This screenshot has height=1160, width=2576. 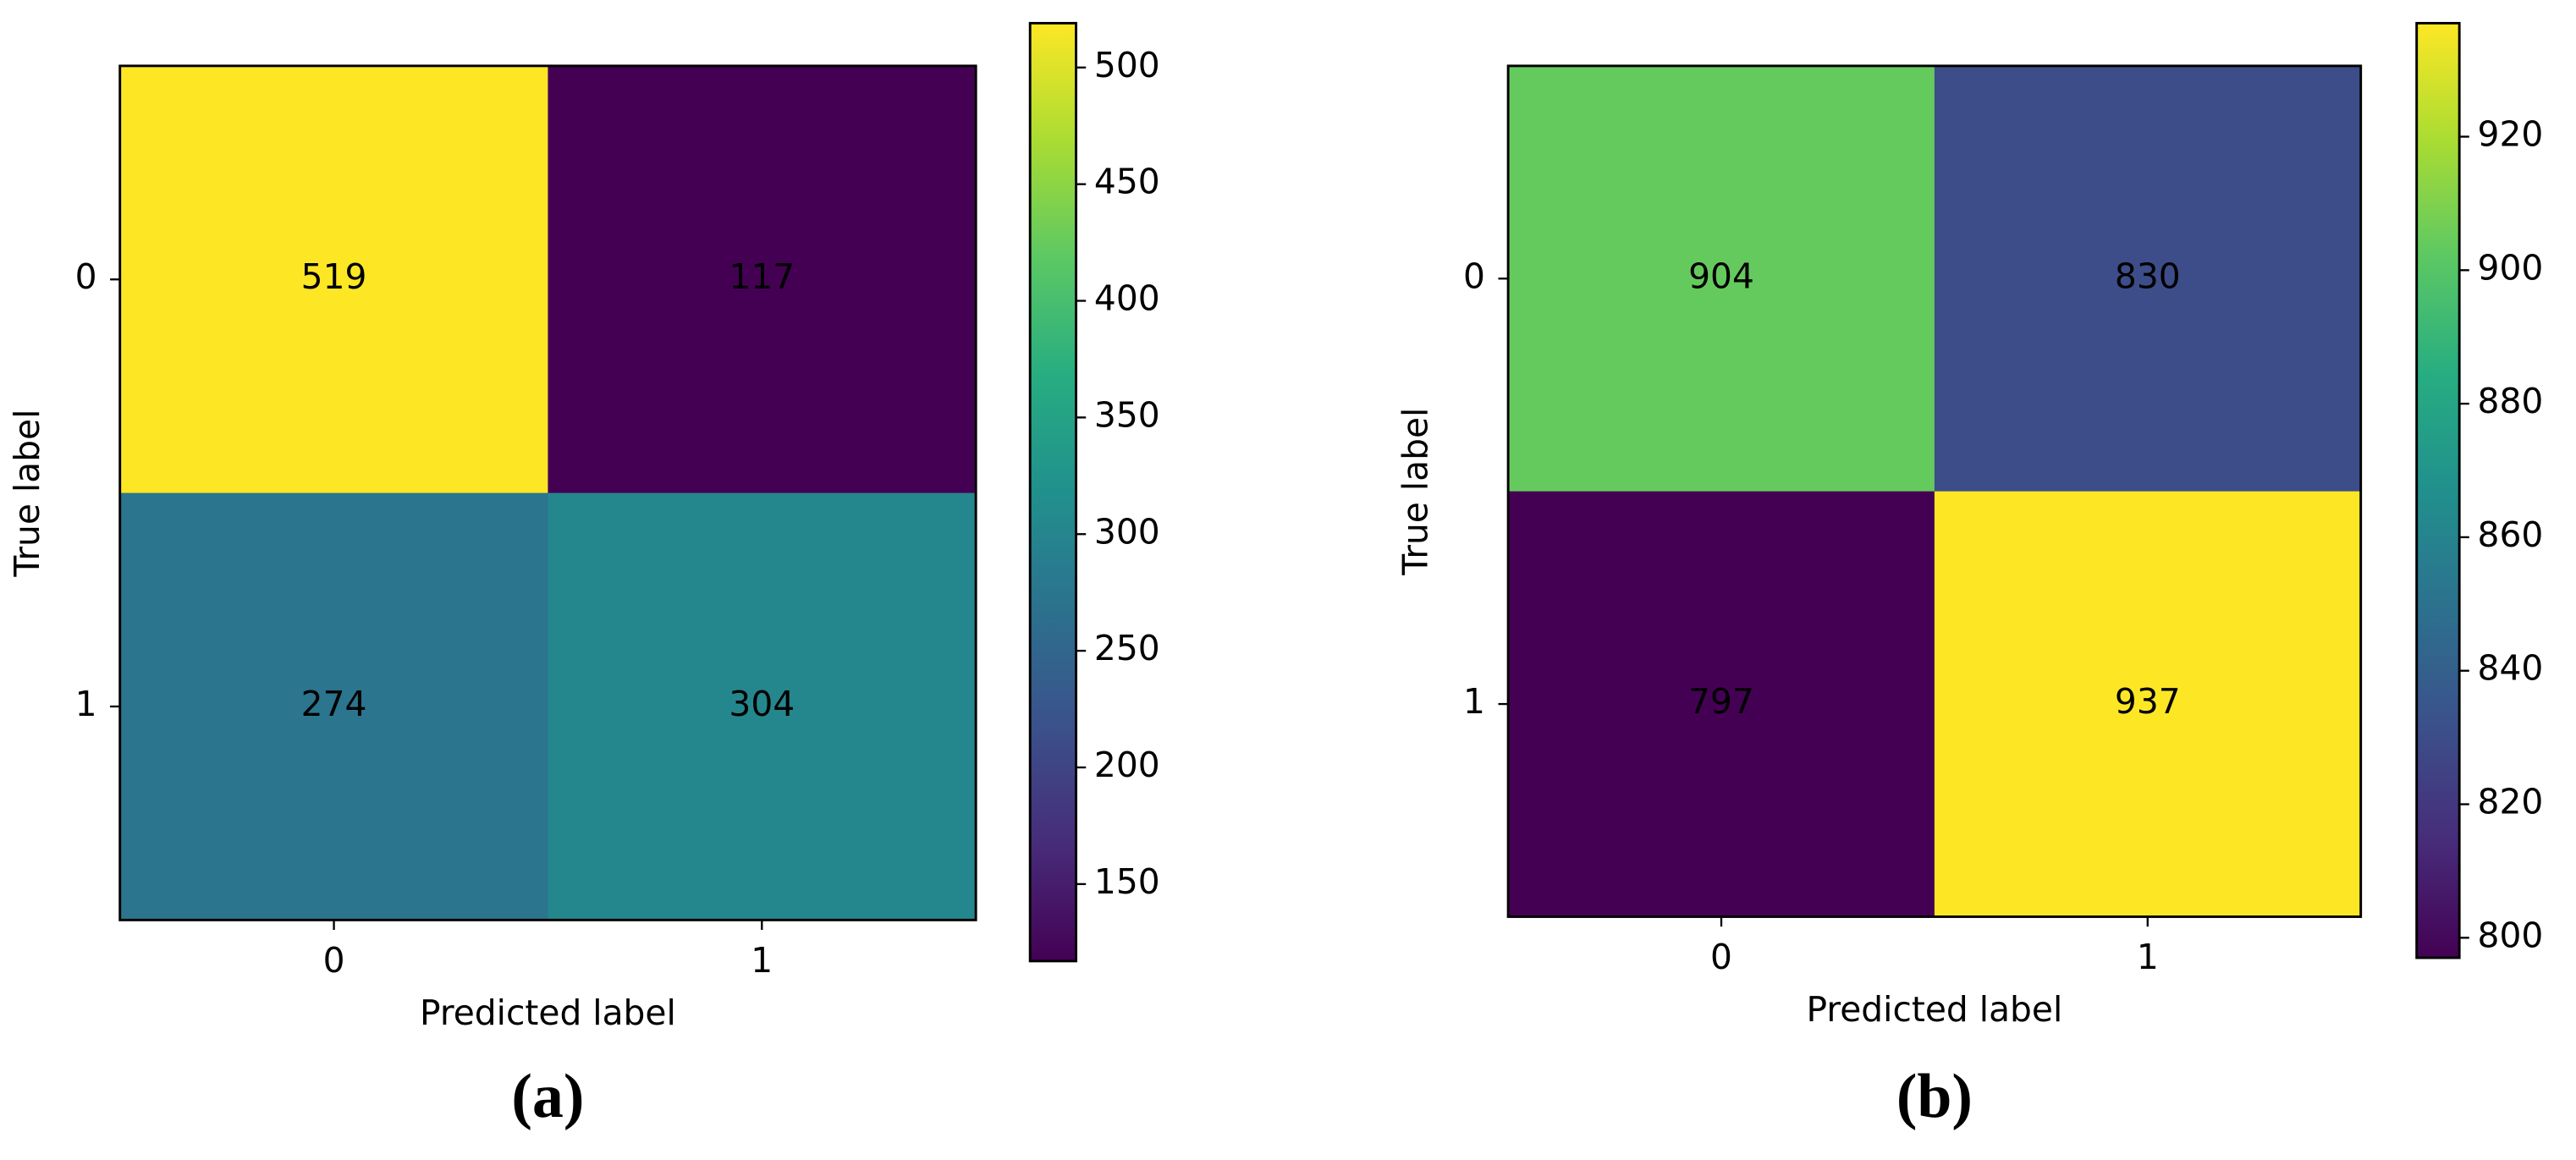 I want to click on colorbar-tick-label: 840, so click(x=2511, y=669).